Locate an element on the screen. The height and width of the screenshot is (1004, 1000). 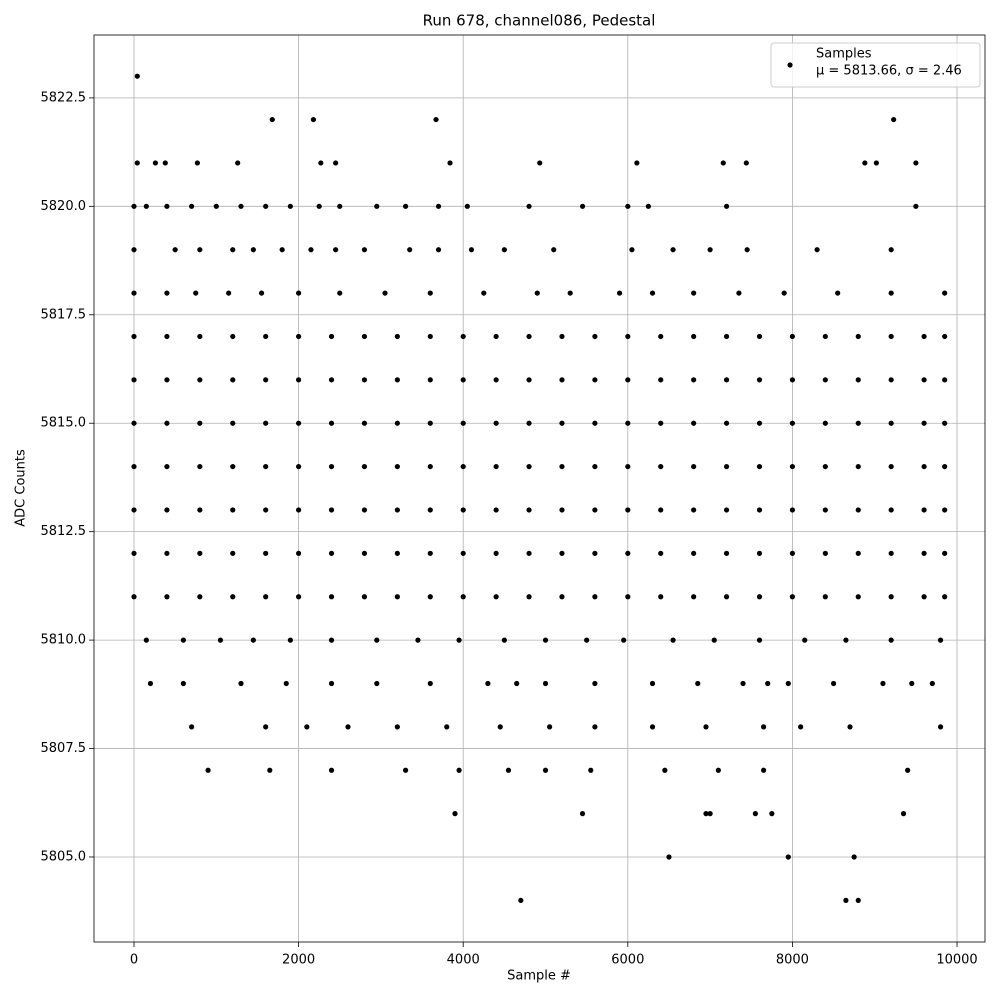
x-axis-label: Sample # is located at coordinates (539, 976).